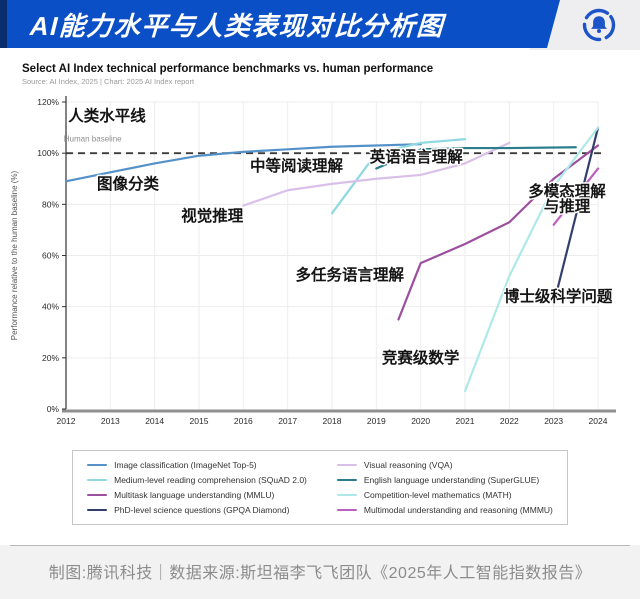  I want to click on x-tick-label: 2023, so click(553, 421).